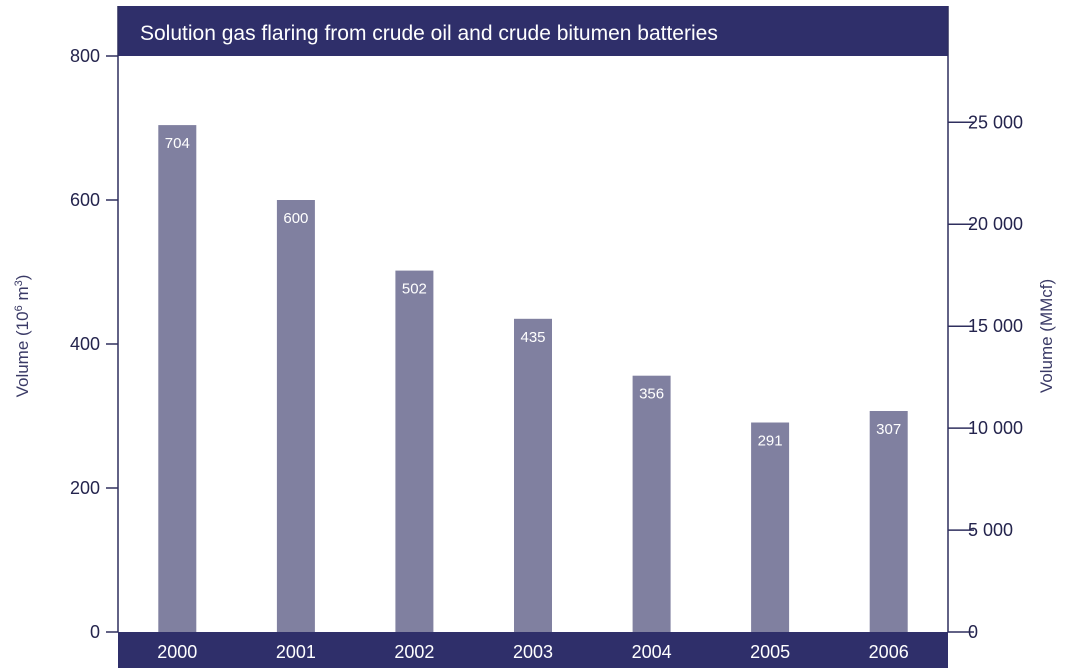  I want to click on x-tick-label-2003: 2003, so click(533, 652).